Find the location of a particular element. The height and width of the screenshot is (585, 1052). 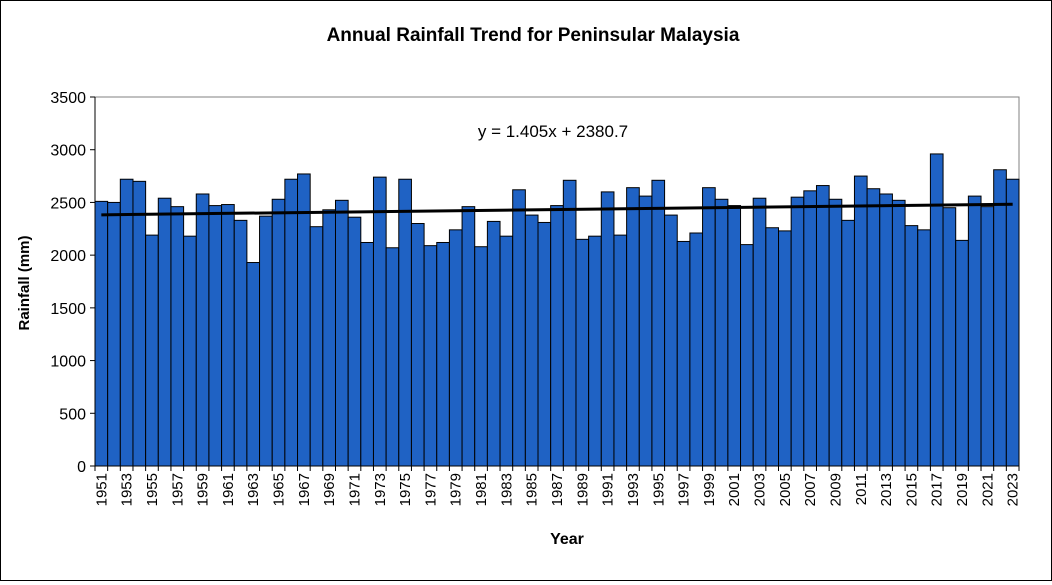

bar-1965 is located at coordinates (278, 332).